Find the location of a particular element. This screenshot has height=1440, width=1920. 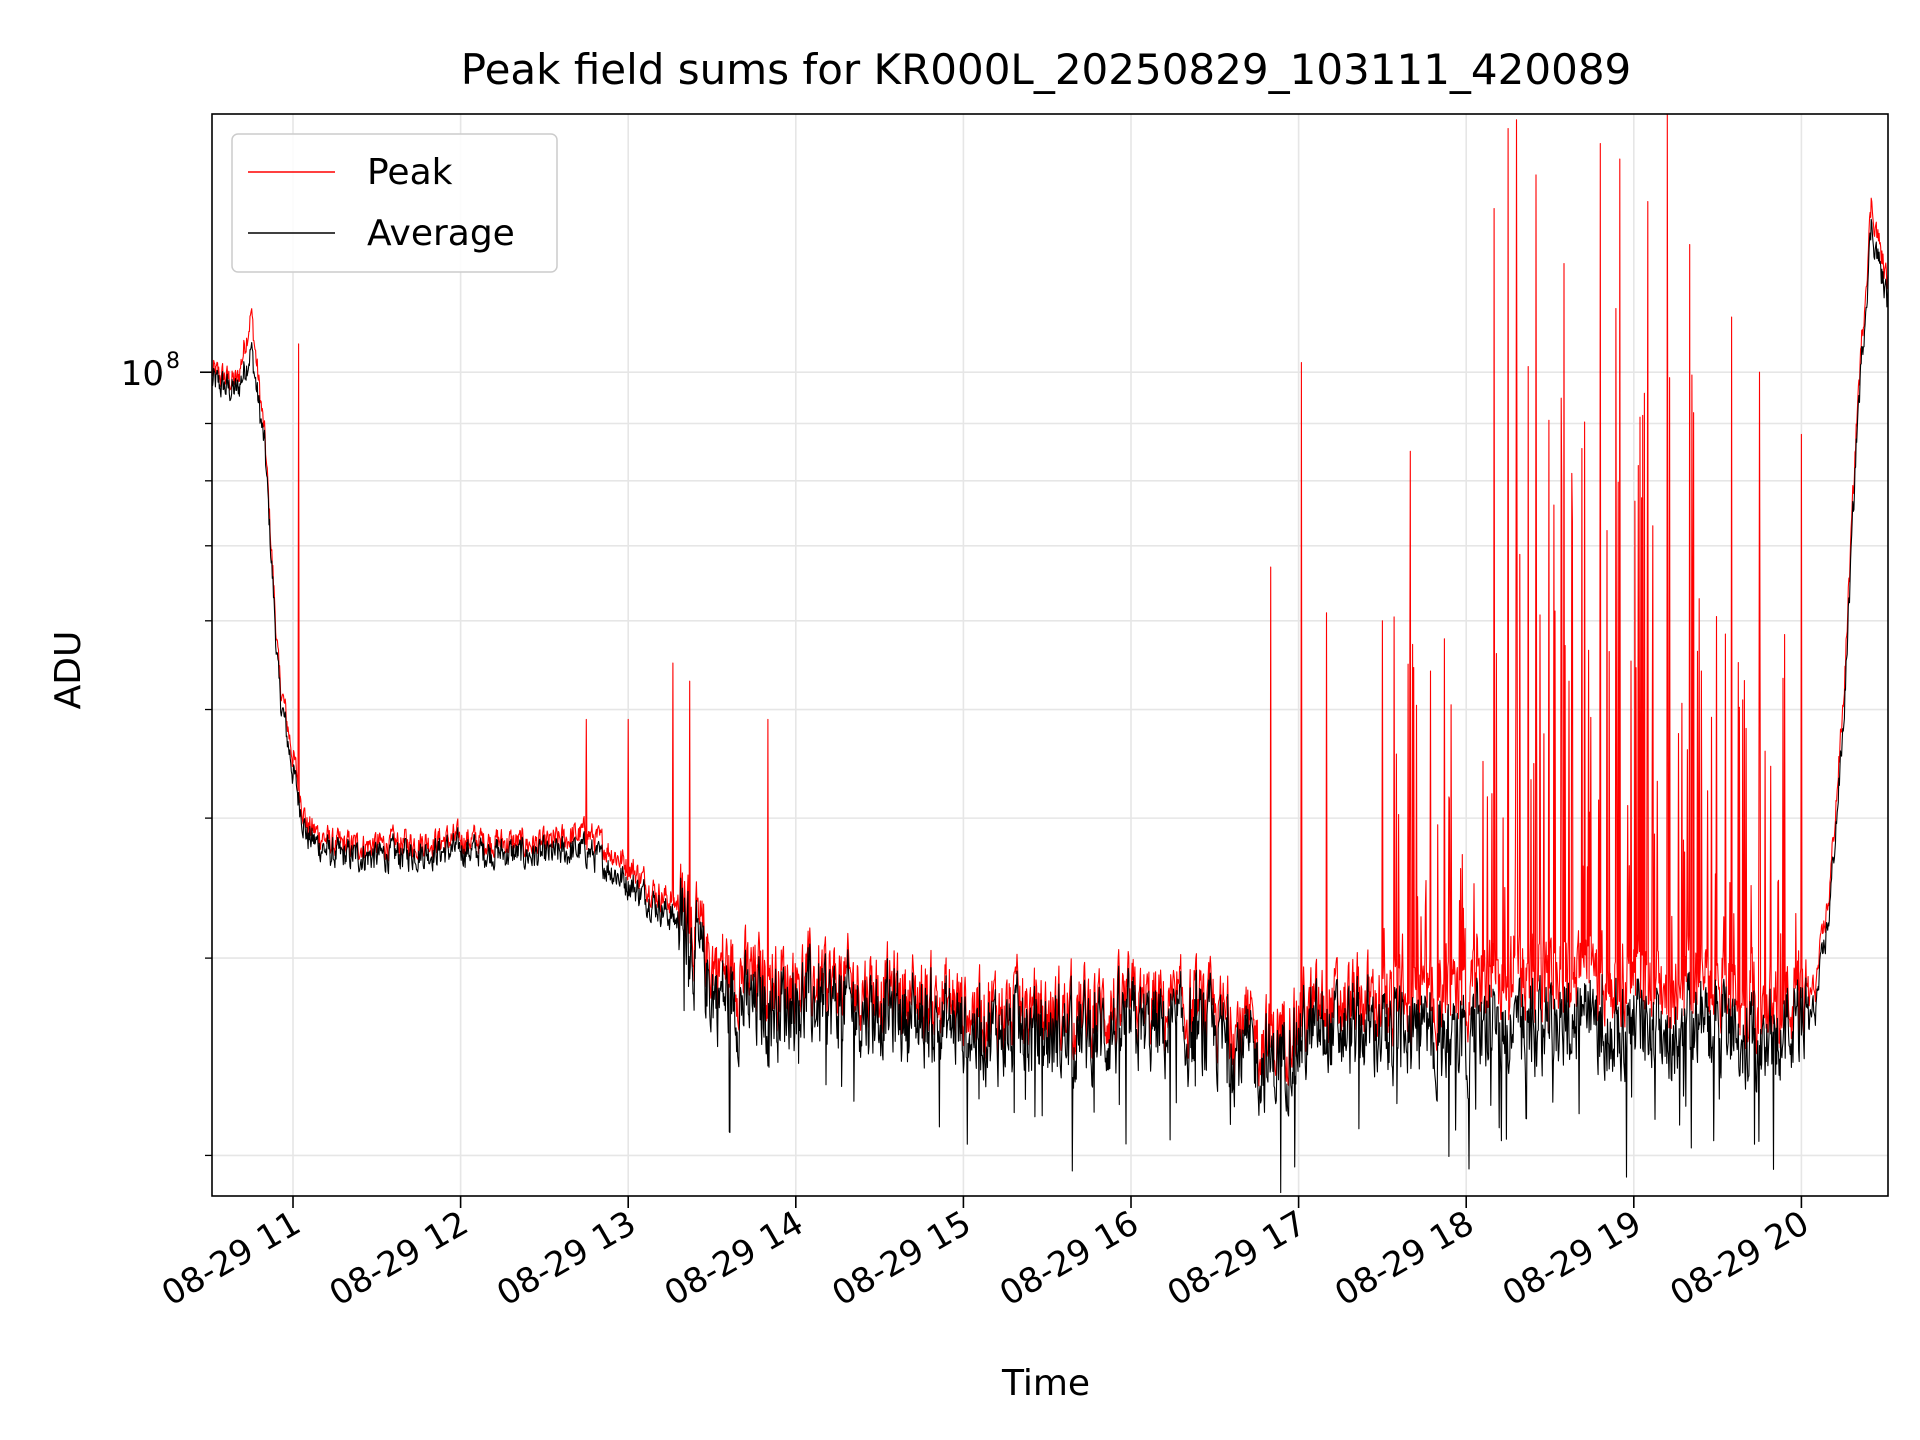

legend-average-label: Average is located at coordinates (441, 233).